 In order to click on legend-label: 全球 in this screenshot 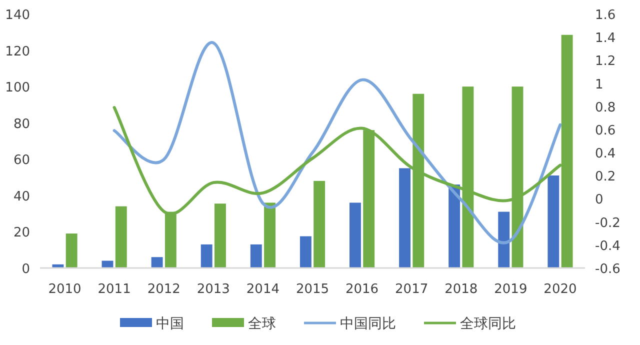, I will do `click(262, 324)`.